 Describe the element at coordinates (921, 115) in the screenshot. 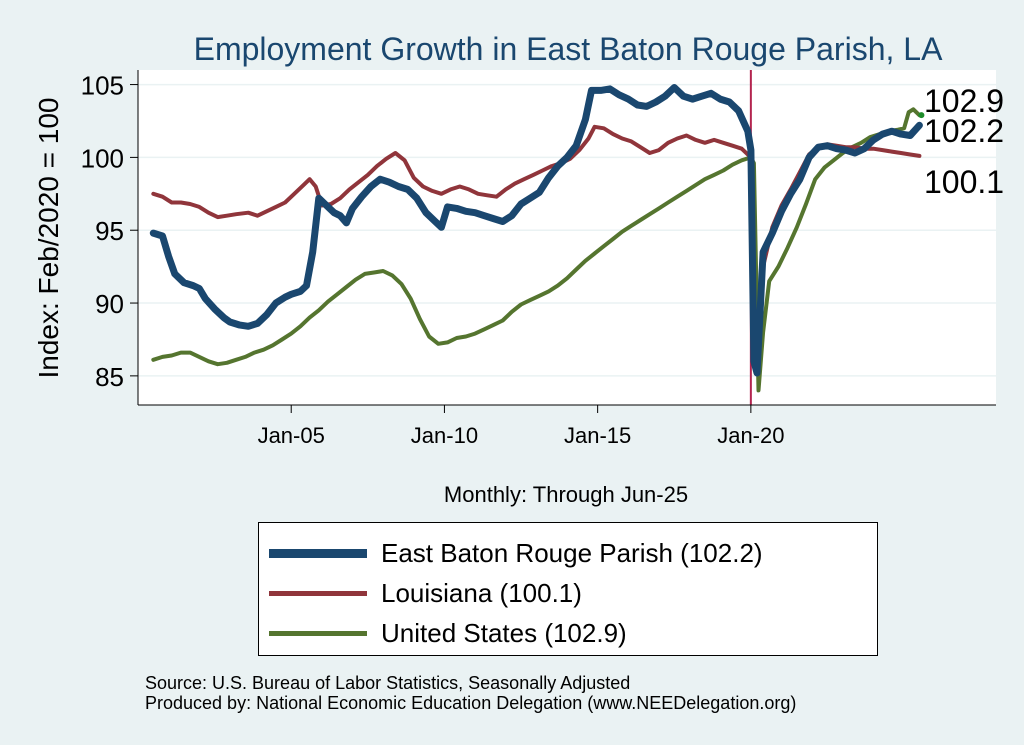

I see `us-endpoint-marker` at that location.